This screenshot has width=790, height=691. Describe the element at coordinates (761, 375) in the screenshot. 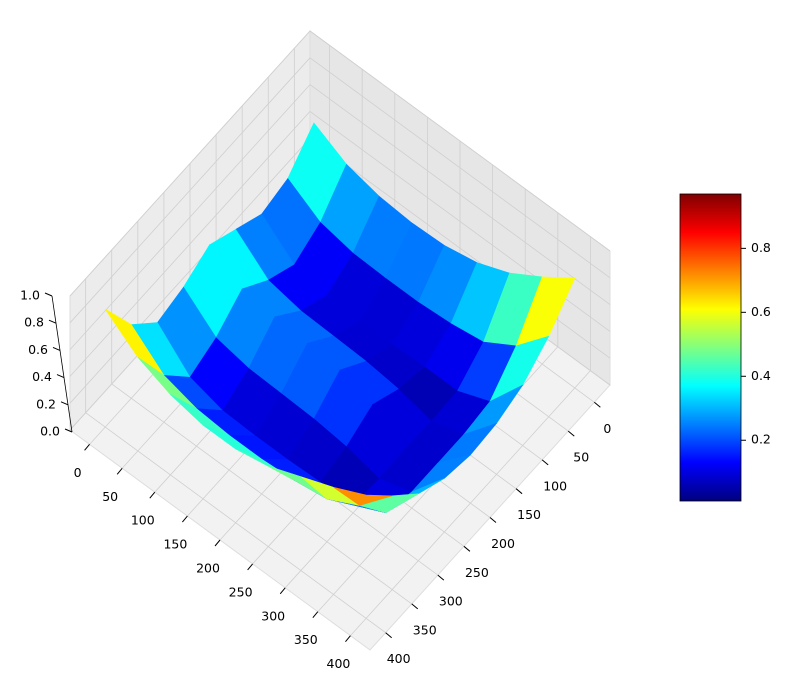

I see `colorbar-tick-label: 0.4` at that location.